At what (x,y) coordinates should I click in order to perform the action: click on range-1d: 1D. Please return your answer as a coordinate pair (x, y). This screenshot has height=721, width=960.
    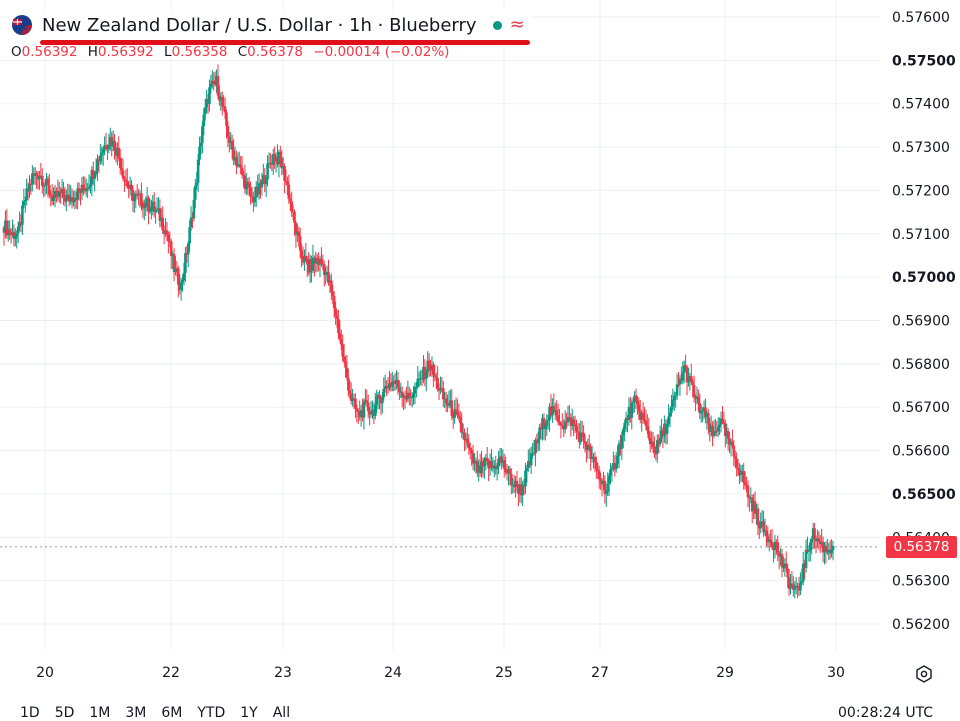
    Looking at the image, I should click on (30, 713).